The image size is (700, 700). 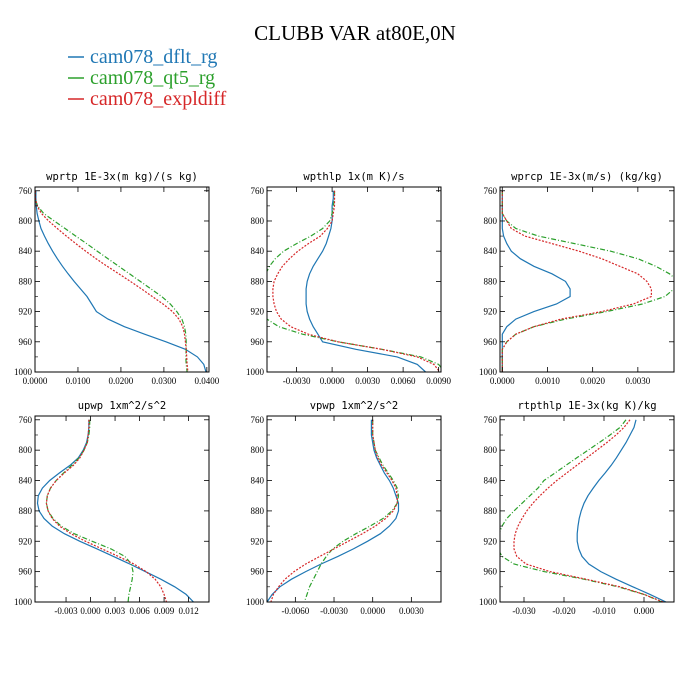 I want to click on figure-title: CLUBB VAR at80E,0N, so click(x=355, y=33).